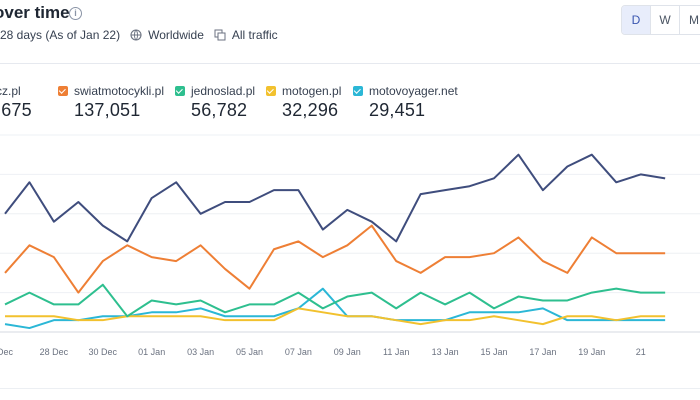  I want to click on x-tick-label: 17 Jan, so click(542, 352).